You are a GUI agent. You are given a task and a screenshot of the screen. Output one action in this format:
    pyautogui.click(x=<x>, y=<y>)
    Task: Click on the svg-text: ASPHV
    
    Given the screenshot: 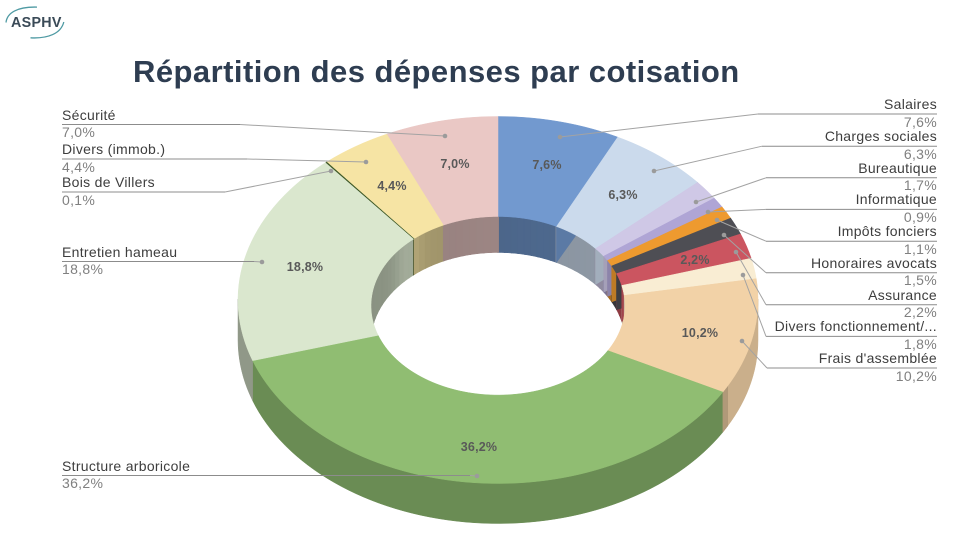 What is the action you would take?
    pyautogui.click(x=36, y=23)
    